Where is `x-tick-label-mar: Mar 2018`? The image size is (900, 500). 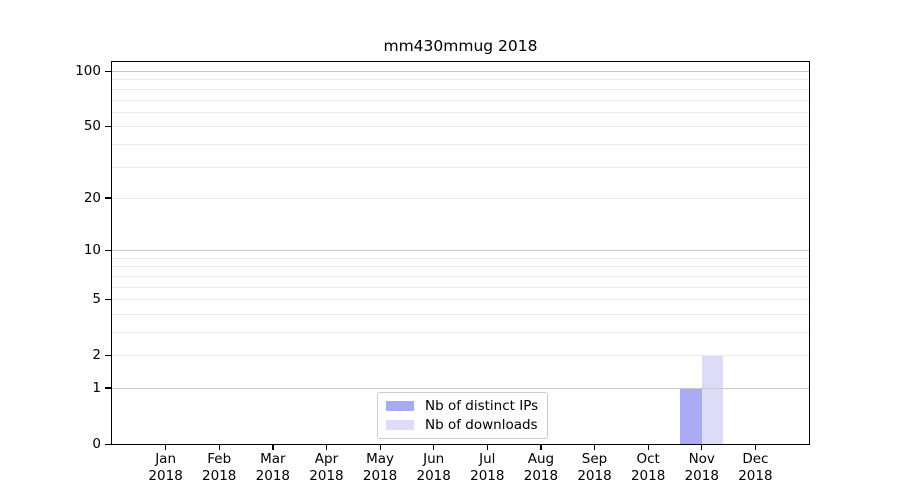
x-tick-label-mar: Mar 2018 is located at coordinates (273, 467).